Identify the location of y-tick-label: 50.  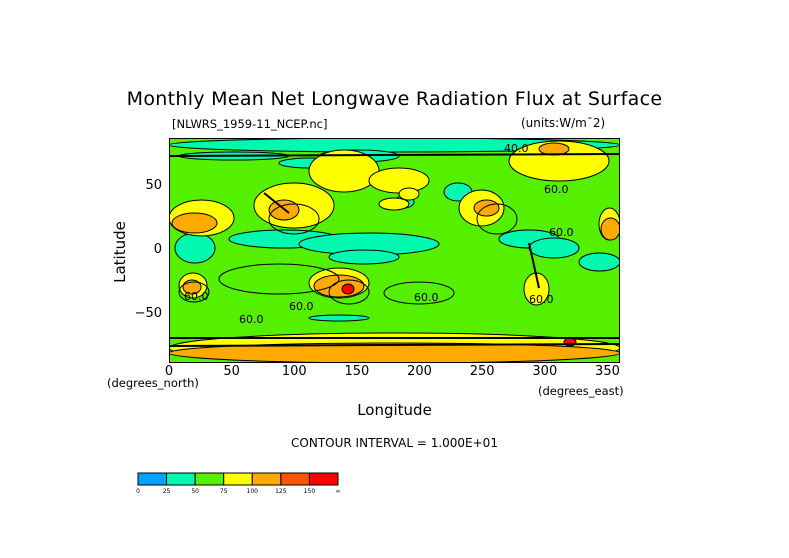
(153, 185).